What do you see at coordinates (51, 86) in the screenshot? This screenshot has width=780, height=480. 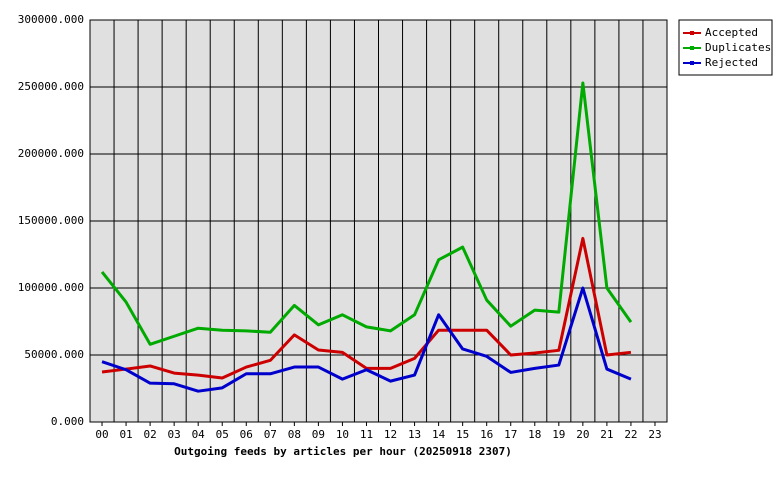 I see `y-tick-label: 250000.000` at bounding box center [51, 86].